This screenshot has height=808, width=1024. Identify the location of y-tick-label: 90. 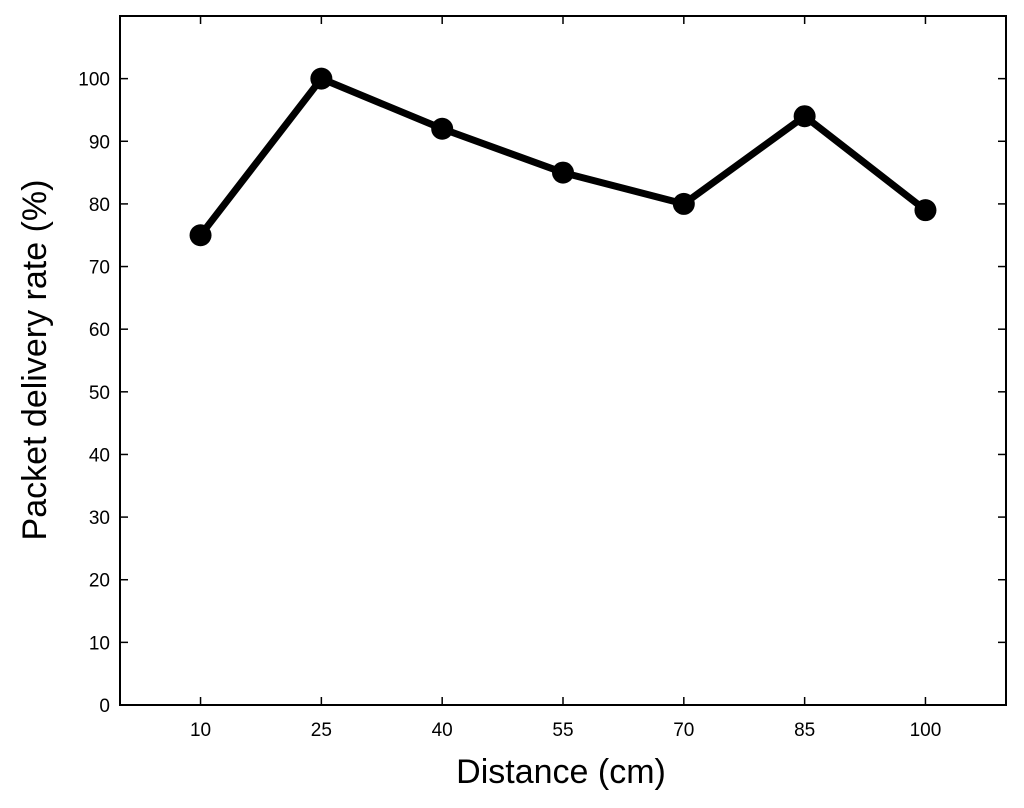
(99, 142).